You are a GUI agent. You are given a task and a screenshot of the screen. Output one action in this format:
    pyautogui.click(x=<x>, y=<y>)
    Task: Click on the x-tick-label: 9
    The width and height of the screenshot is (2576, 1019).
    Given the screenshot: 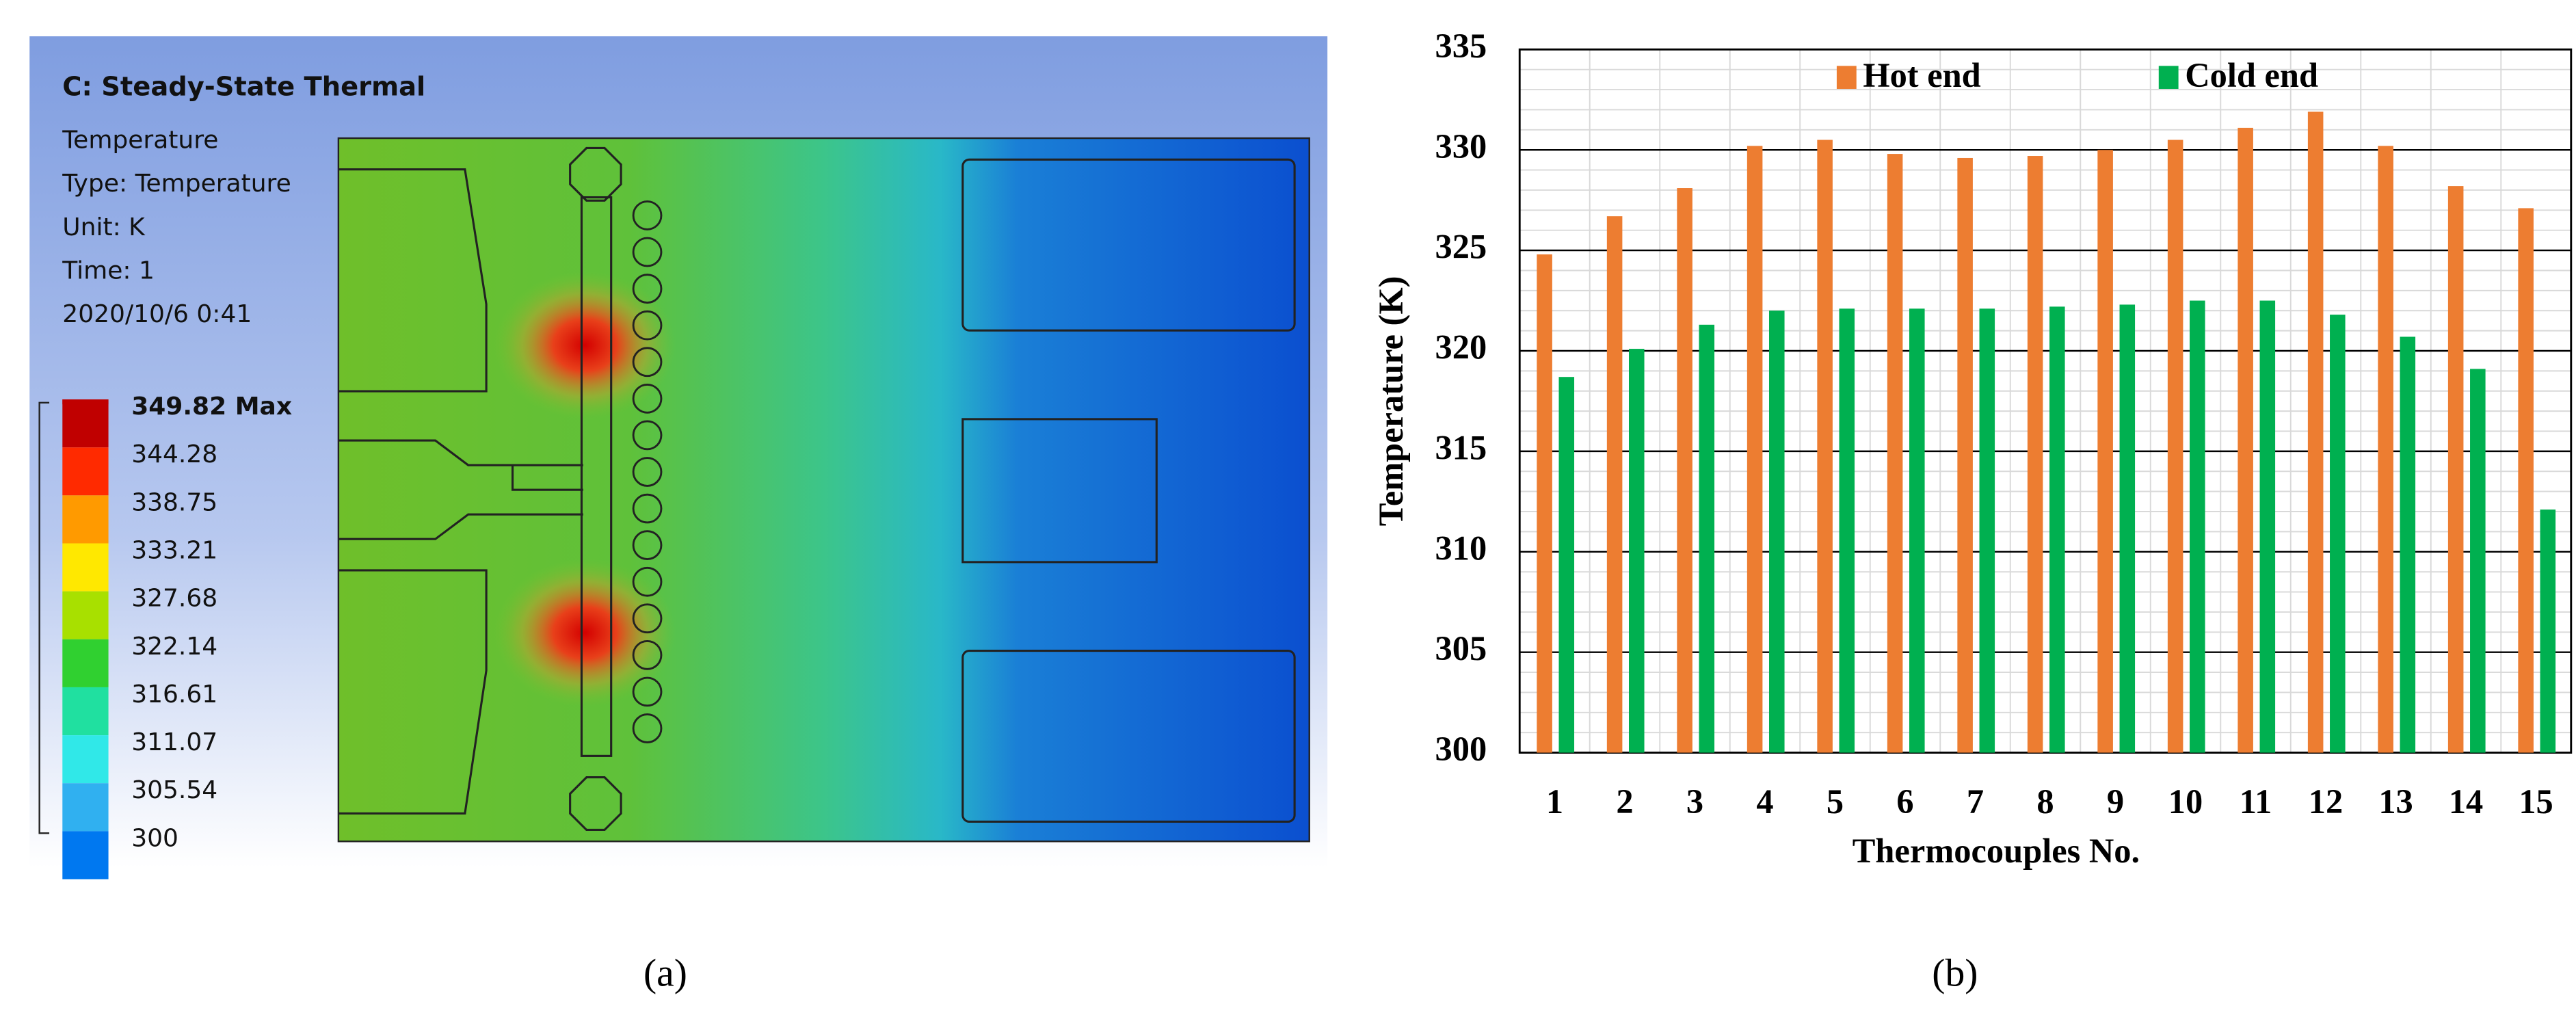 What is the action you would take?
    pyautogui.click(x=2115, y=801)
    